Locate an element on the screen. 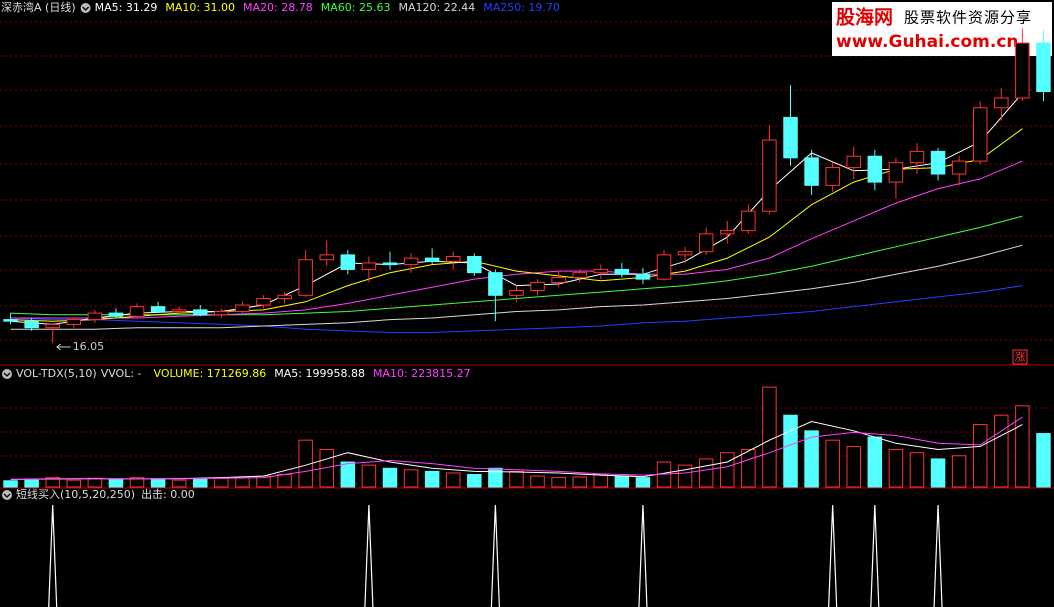 Image resolution: width=1054 pixels, height=607 pixels. legend-entry: MA120: 22.44 is located at coordinates (436, 7).